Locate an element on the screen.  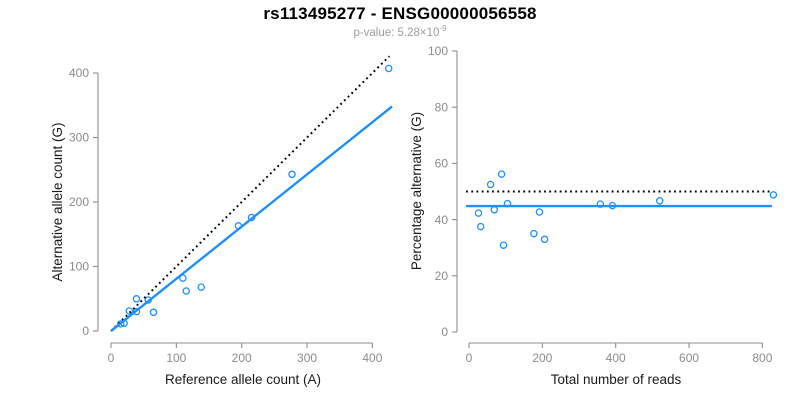
x-axis-label: Reference allele count (A) is located at coordinates (243, 379).